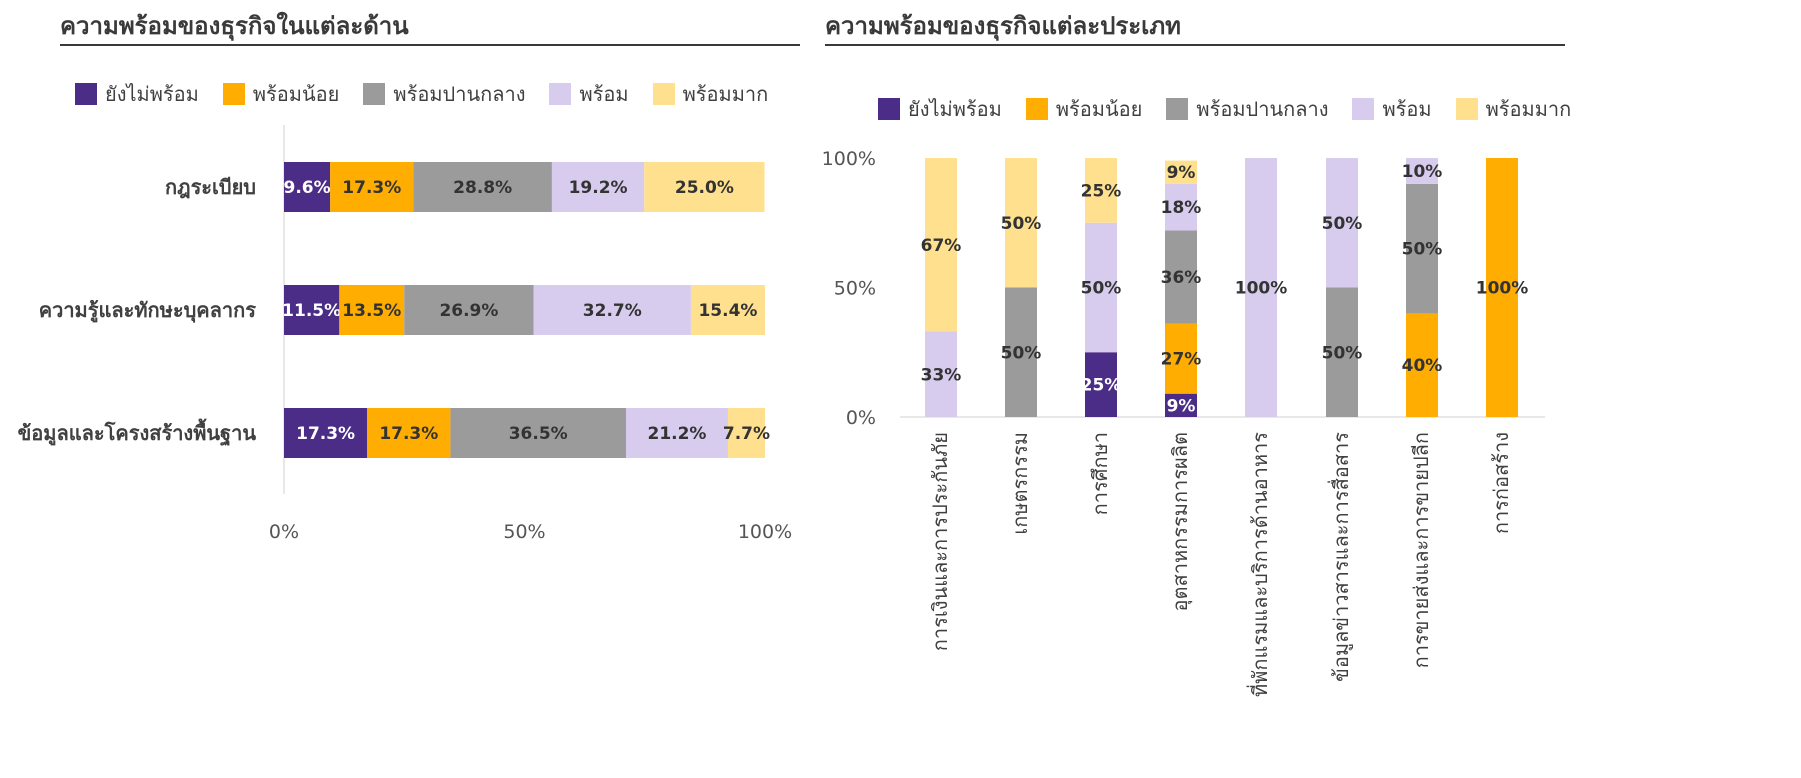  What do you see at coordinates (1020, 483) in the screenshot?
I see `right-category-label: เกษตรกรรม` at bounding box center [1020, 483].